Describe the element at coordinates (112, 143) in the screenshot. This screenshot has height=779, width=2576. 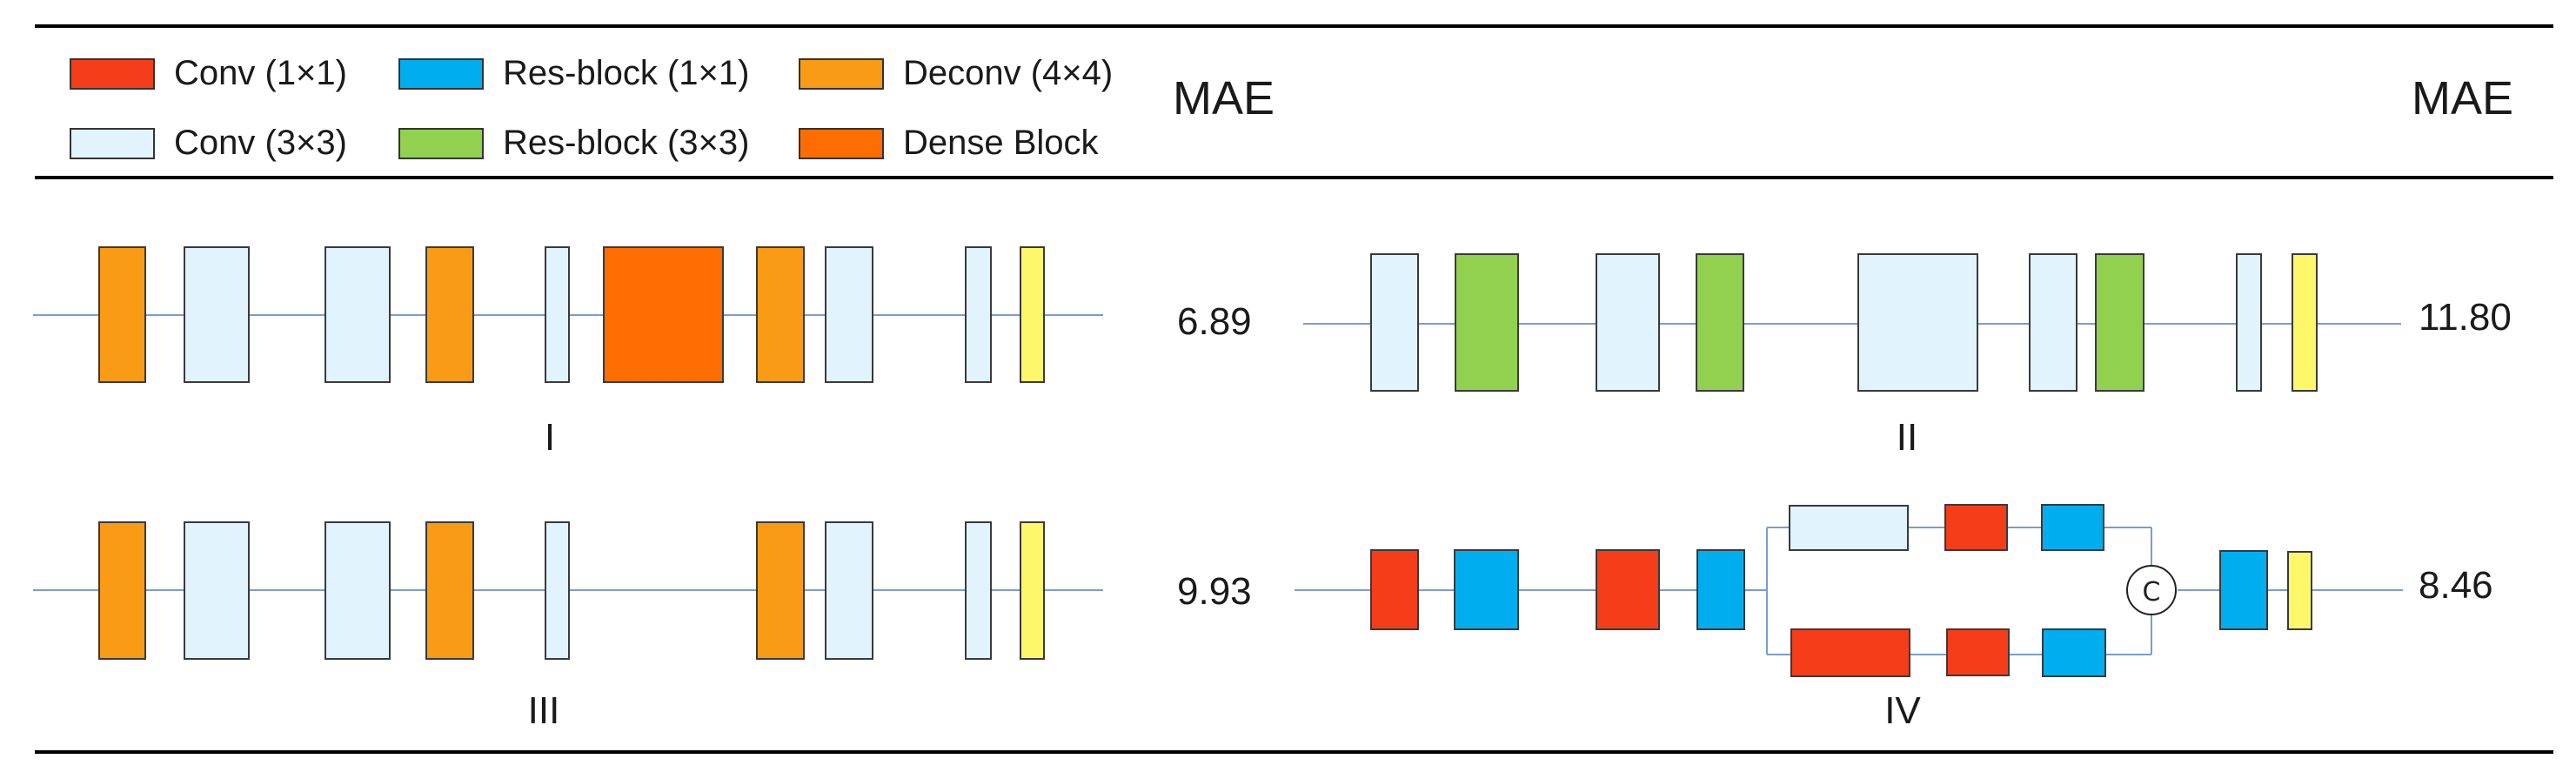
I see `legend-swatch-conv-3x3` at that location.